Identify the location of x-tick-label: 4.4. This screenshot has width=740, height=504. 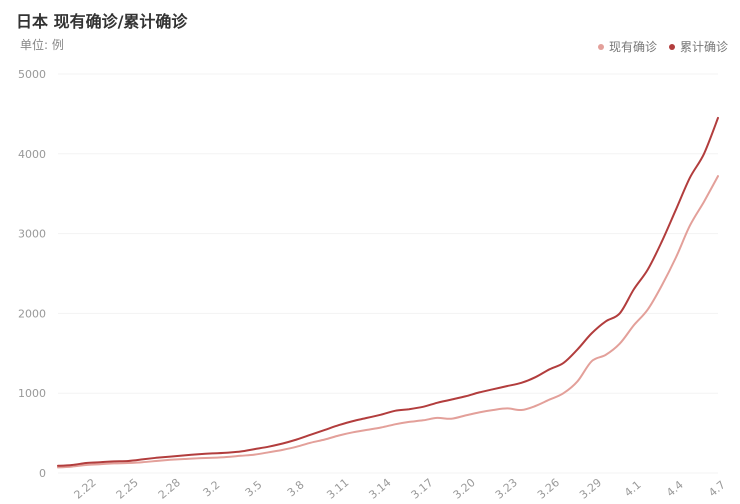
(675, 488).